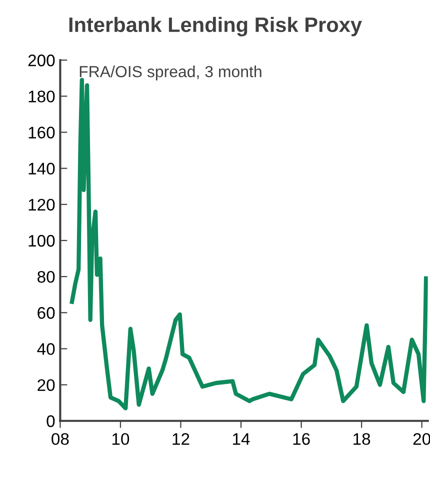 Image resolution: width=430 pixels, height=481 pixels. Describe the element at coordinates (41, 240) in the screenshot. I see `y-tick-label: 100` at that location.